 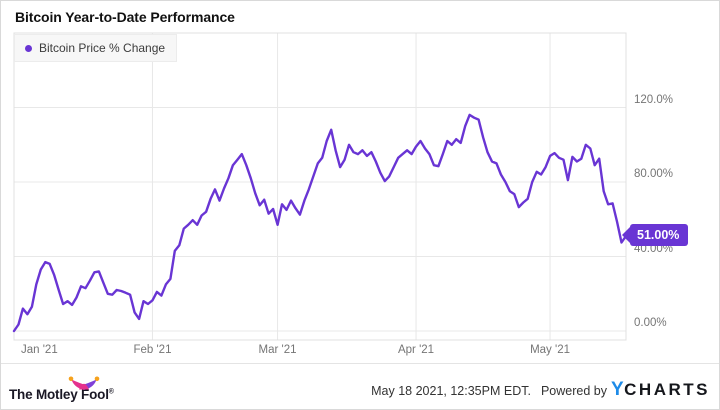 What do you see at coordinates (573, 391) in the screenshot?
I see `powered-by-label: Powered by` at bounding box center [573, 391].